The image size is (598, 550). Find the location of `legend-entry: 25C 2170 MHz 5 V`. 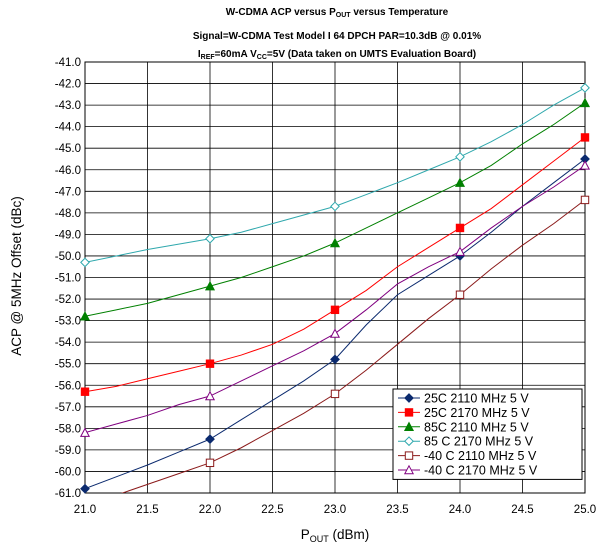

legend-entry: 25C 2170 MHz 5 V is located at coordinates (477, 413).